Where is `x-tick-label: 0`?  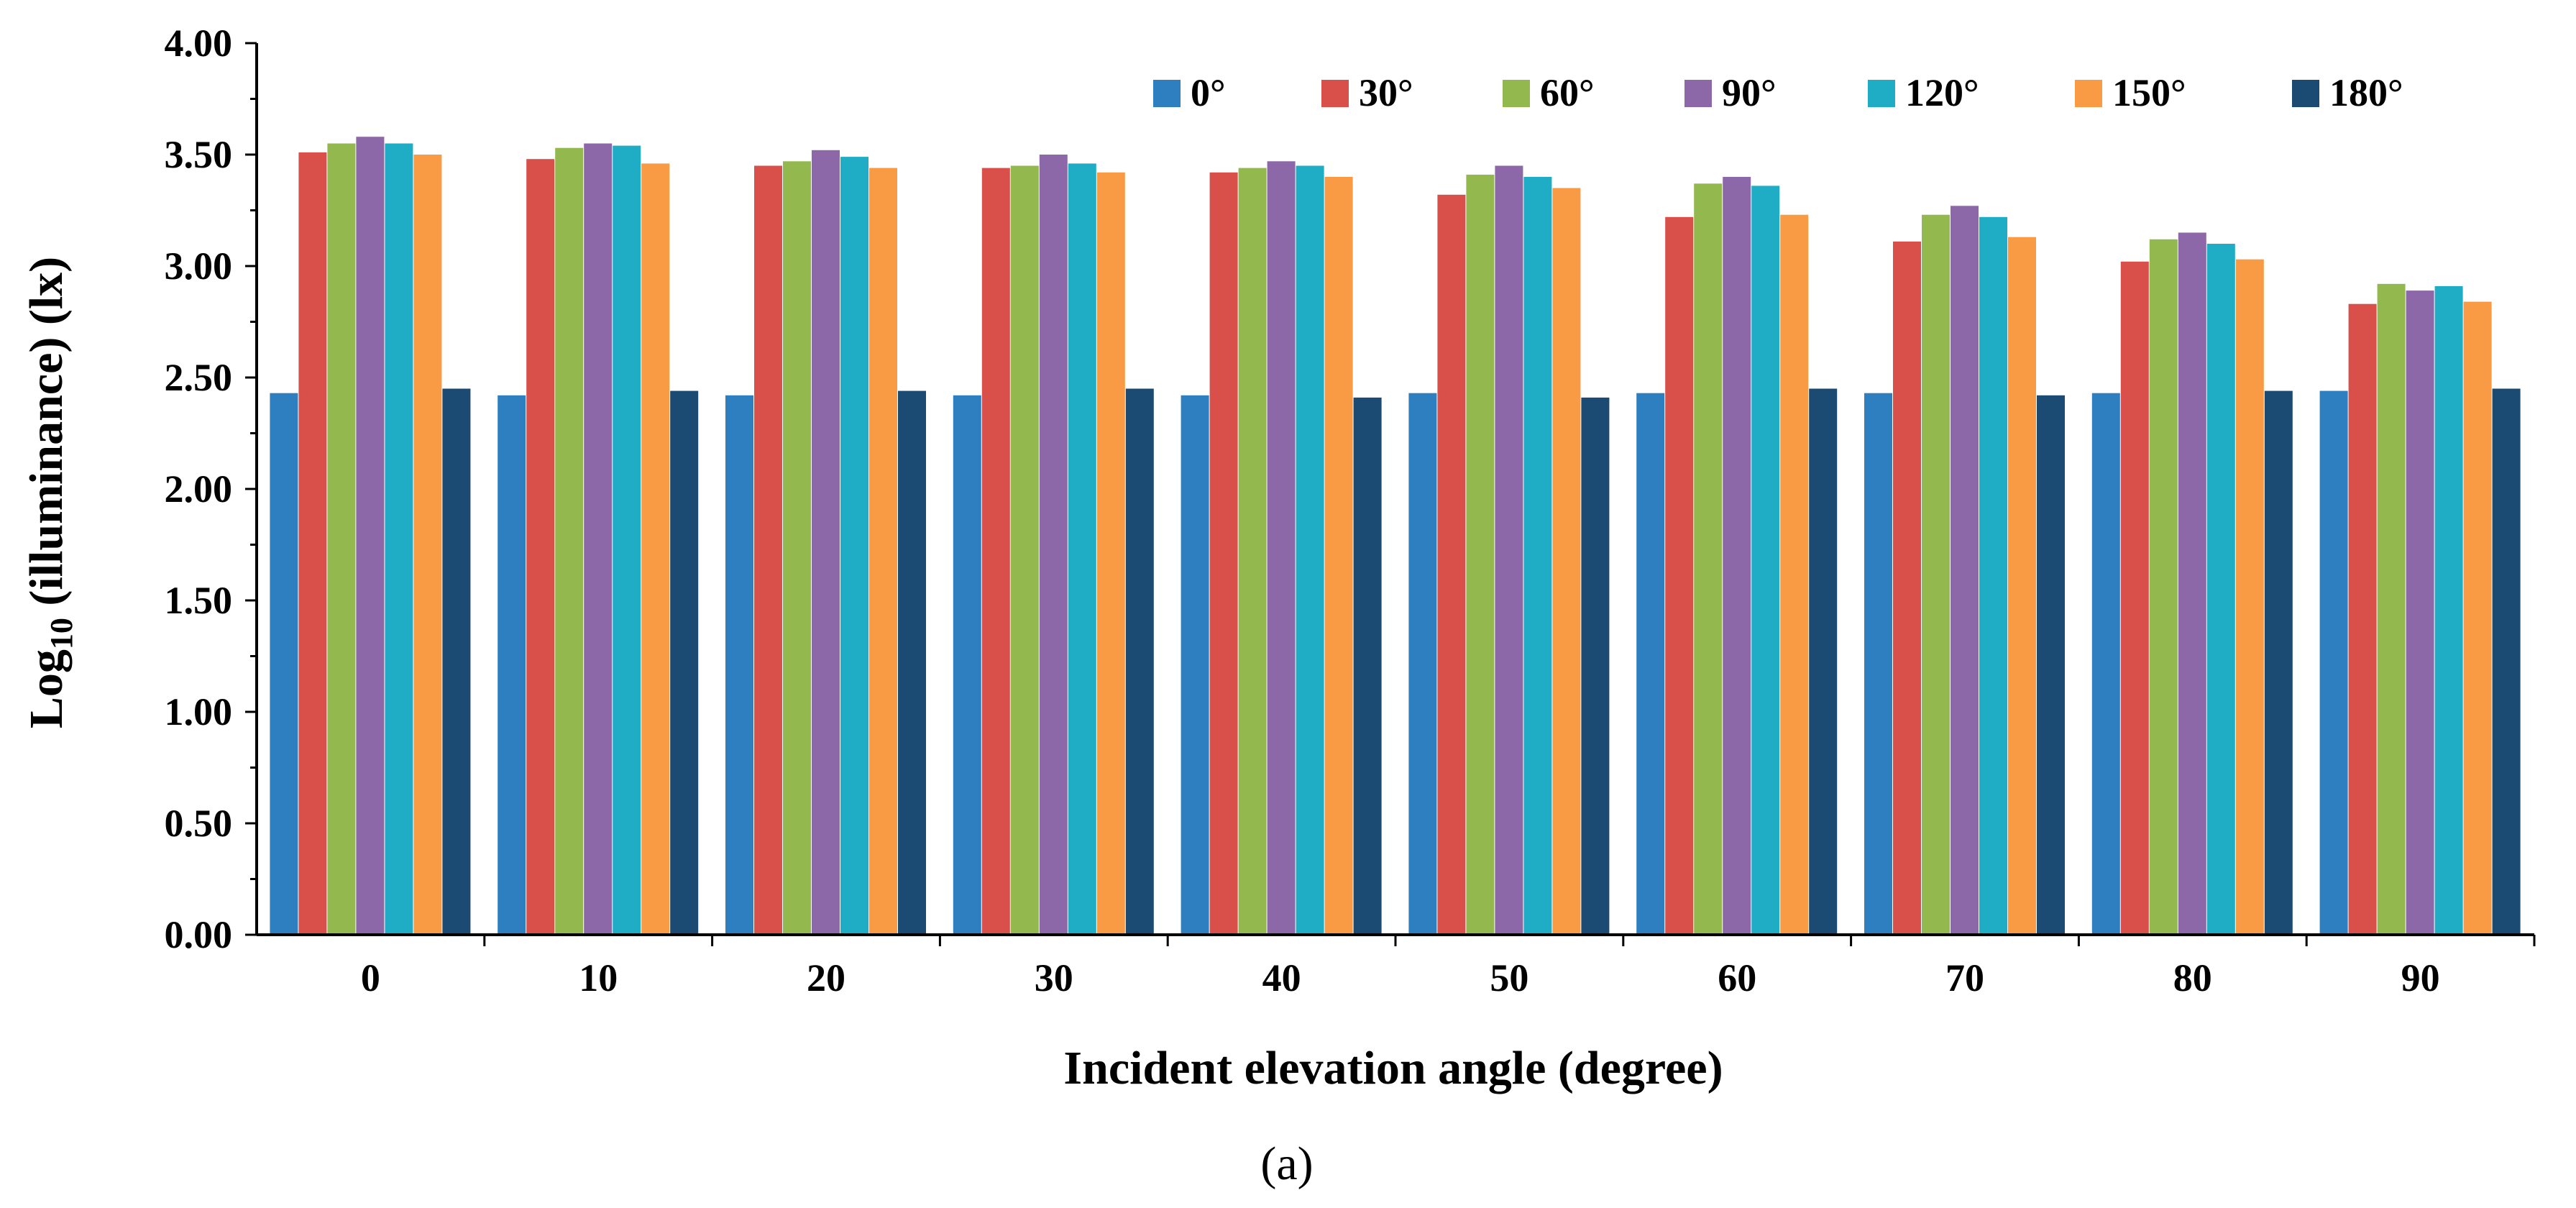
x-tick-label: 0 is located at coordinates (371, 977).